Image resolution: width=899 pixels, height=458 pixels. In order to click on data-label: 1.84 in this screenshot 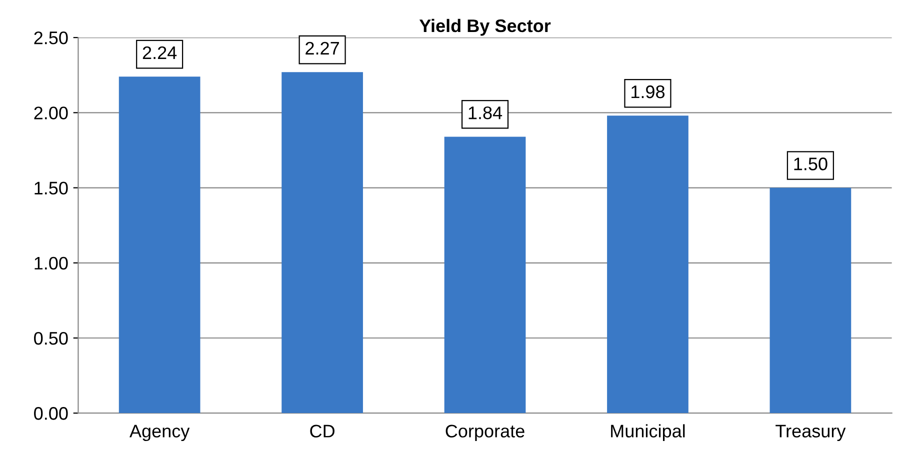, I will do `click(485, 113)`.